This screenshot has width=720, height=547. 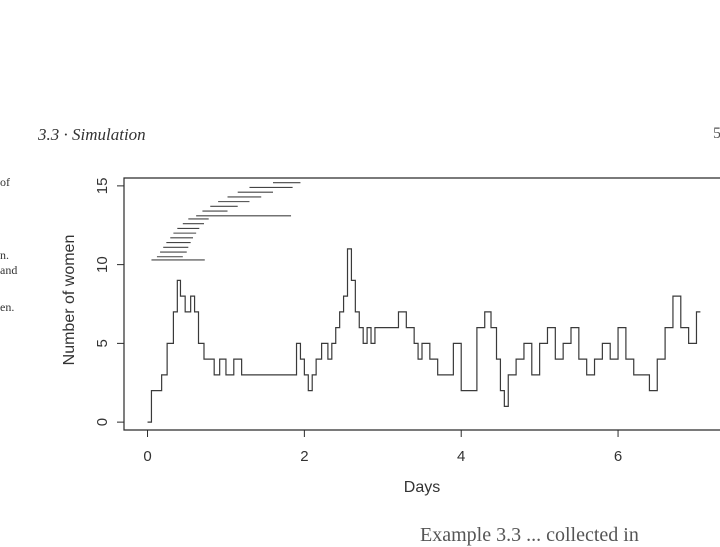 I want to click on margin-fragment: en., so click(x=7, y=307).